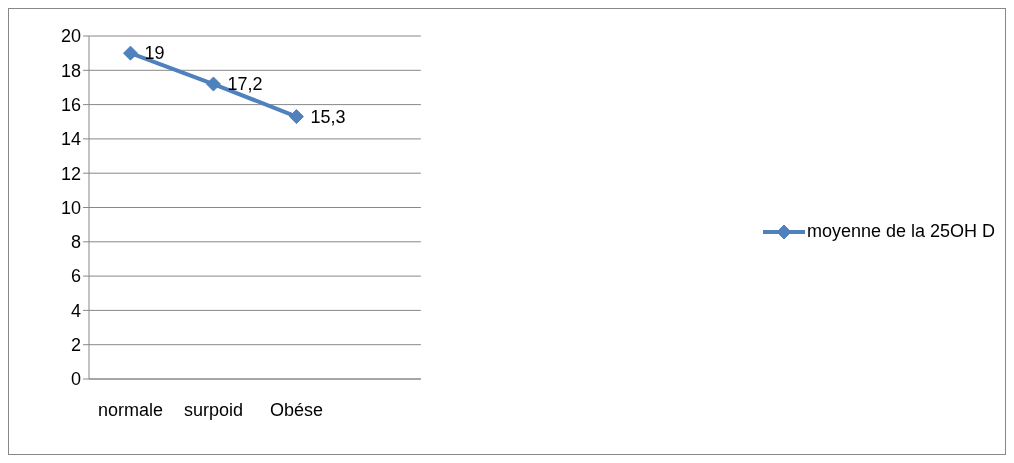 The height and width of the screenshot is (463, 1014). What do you see at coordinates (70, 173) in the screenshot?
I see `y-tick-label: 12` at bounding box center [70, 173].